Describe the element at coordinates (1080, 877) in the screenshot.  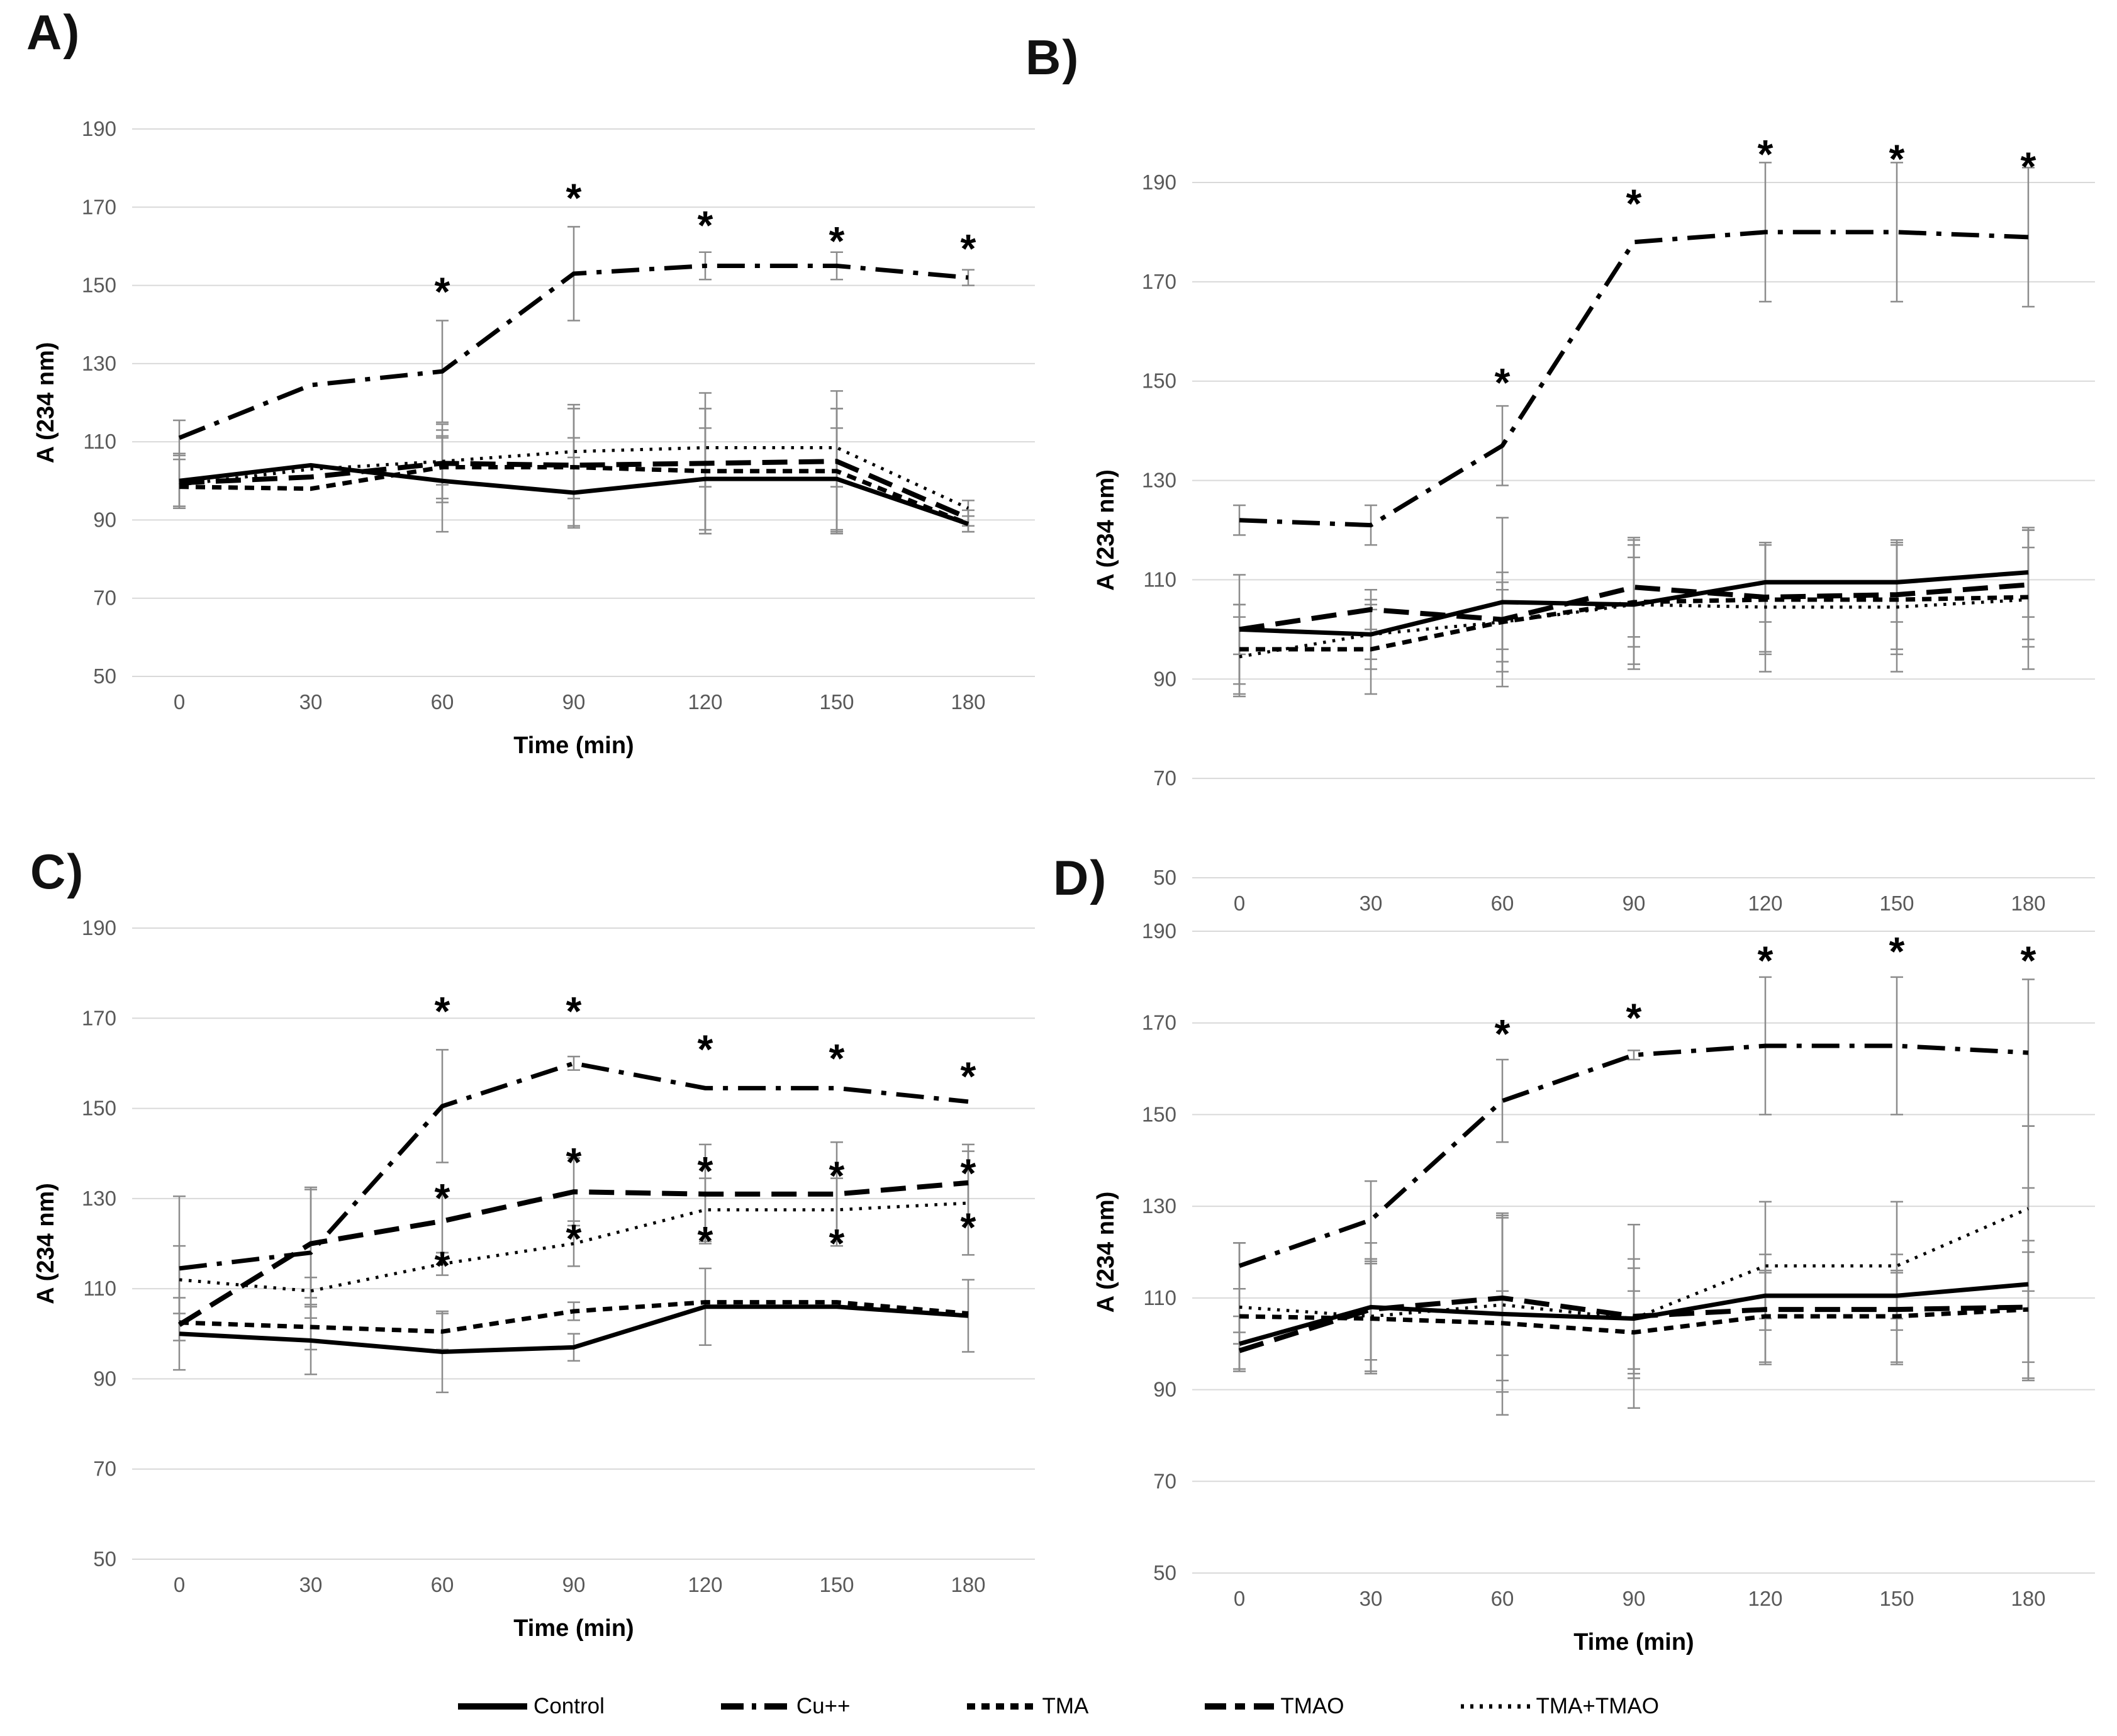
I see `panel-d-label: D)` at that location.